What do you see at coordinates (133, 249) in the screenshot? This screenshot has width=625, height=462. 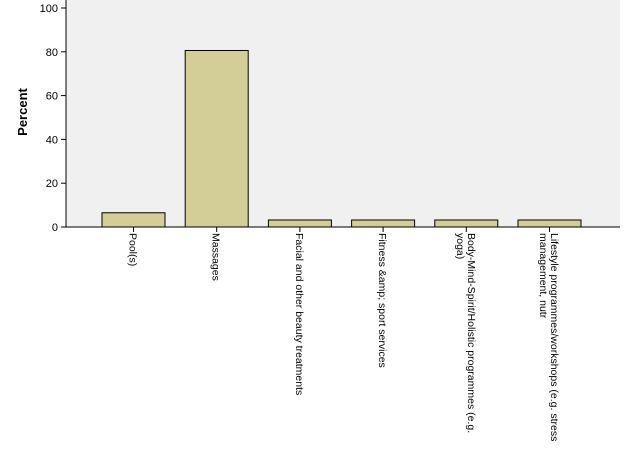 I see `x-category-label: Pool(s)` at bounding box center [133, 249].